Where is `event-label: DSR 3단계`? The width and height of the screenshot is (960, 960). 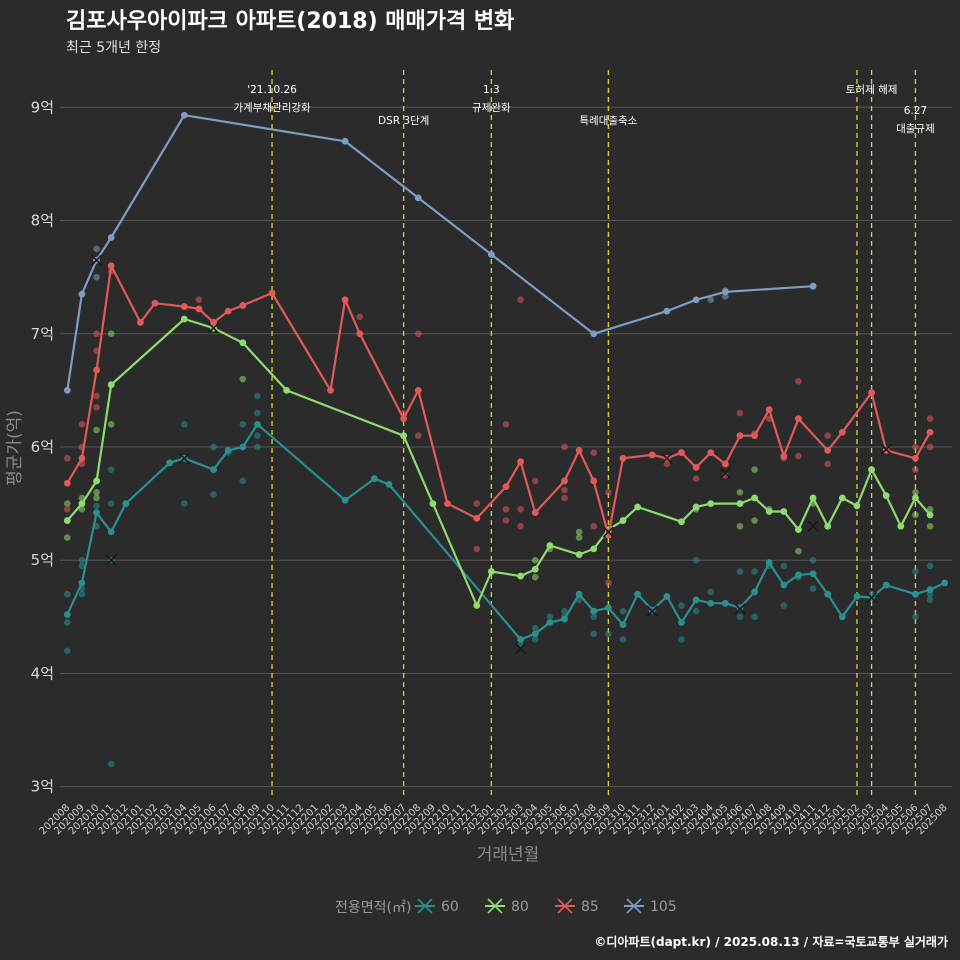
event-label: DSR 3단계 is located at coordinates (403, 121).